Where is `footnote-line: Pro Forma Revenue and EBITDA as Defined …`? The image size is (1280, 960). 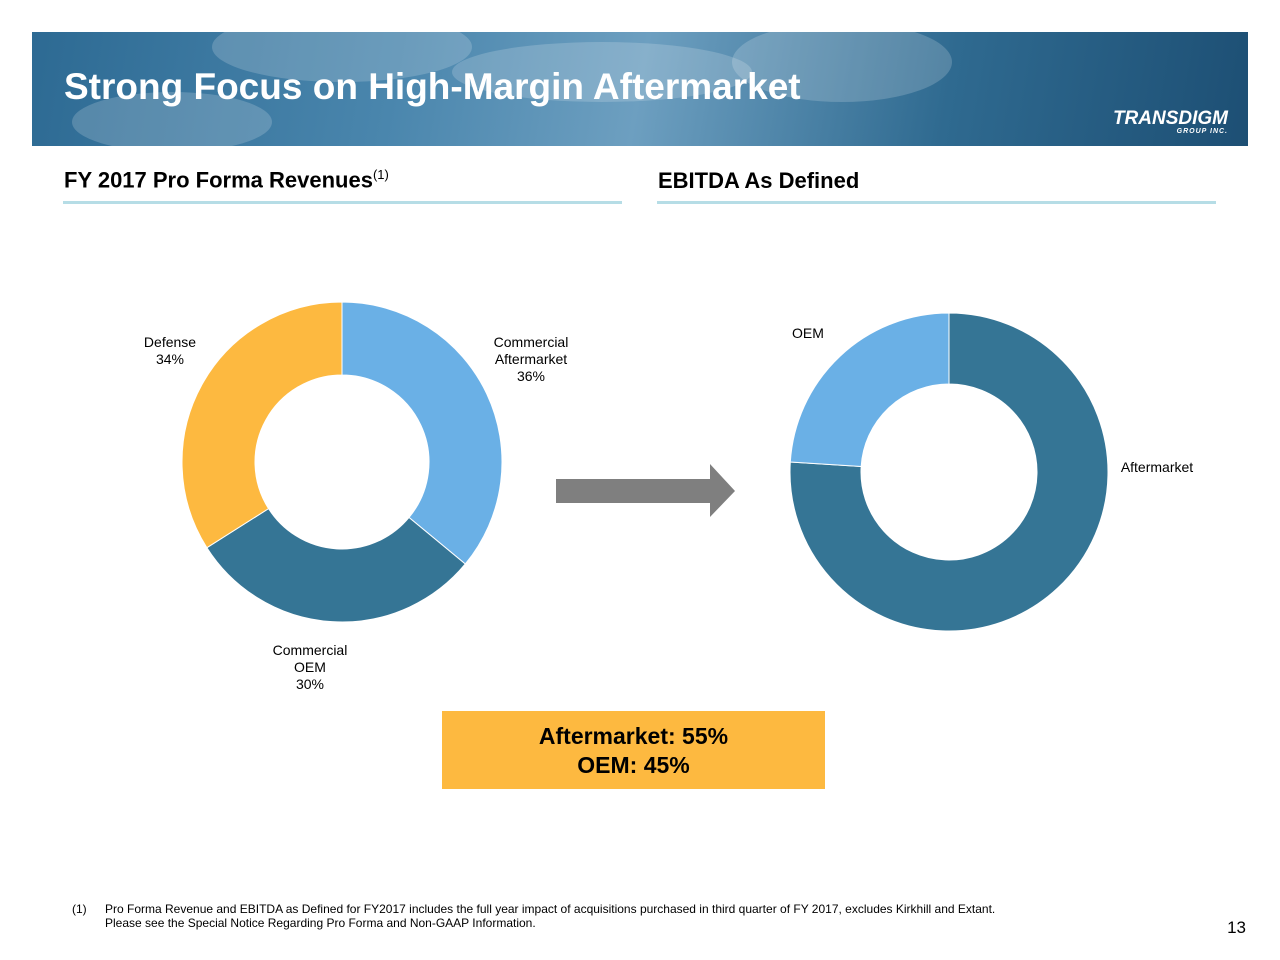
footnote-line: Pro Forma Revenue and EBITDA as Defined … is located at coordinates (550, 909).